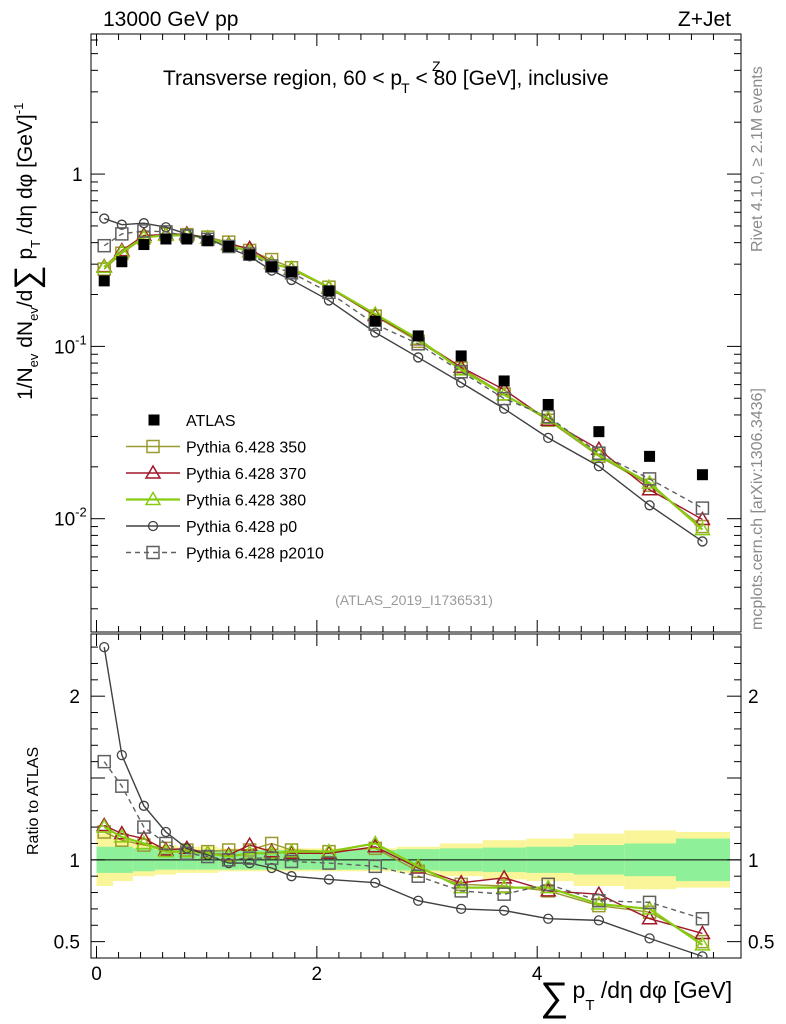 The height and width of the screenshot is (1024, 786). Describe the element at coordinates (74, 697) in the screenshot. I see `ratio-y-tick-label: 2` at that location.